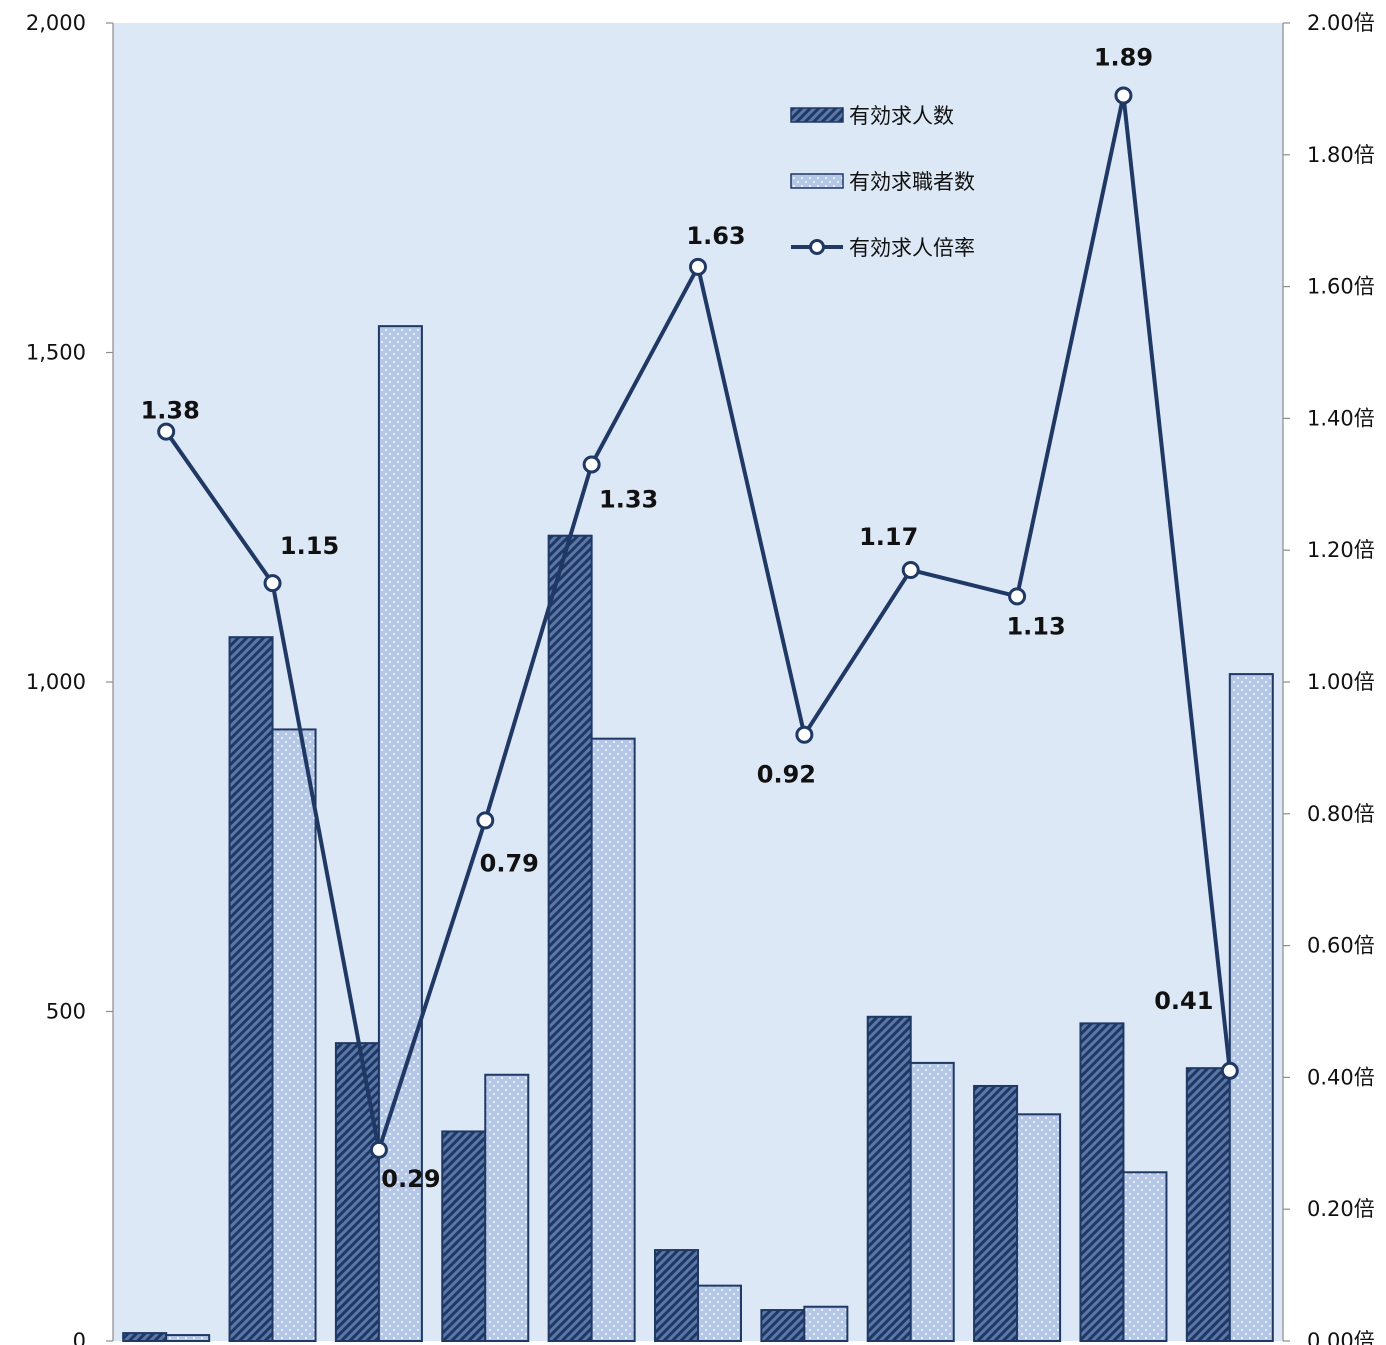 Image resolution: width=1386 pixels, height=1345 pixels. Describe the element at coordinates (56, 23) in the screenshot. I see `left-tick-label: 2,000` at that location.